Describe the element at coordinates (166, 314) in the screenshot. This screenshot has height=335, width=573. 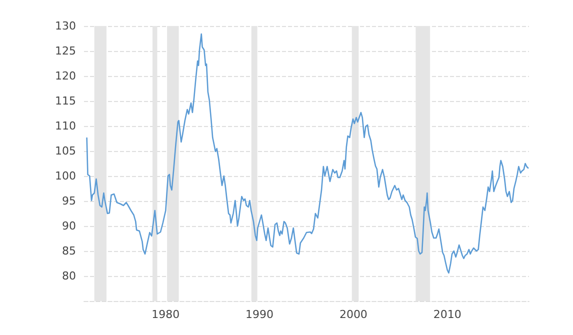
I see `x-tick-label: 1980` at that location.